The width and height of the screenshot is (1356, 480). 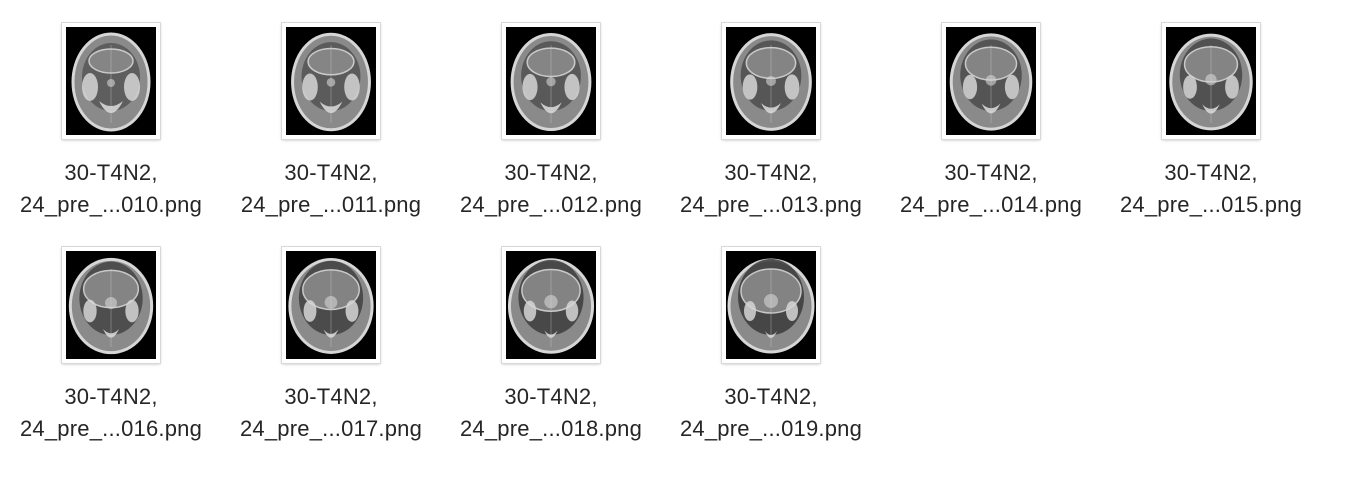 I want to click on file-item-6: 30-T4N2, 24_pre_...015.png, so click(x=1211, y=133).